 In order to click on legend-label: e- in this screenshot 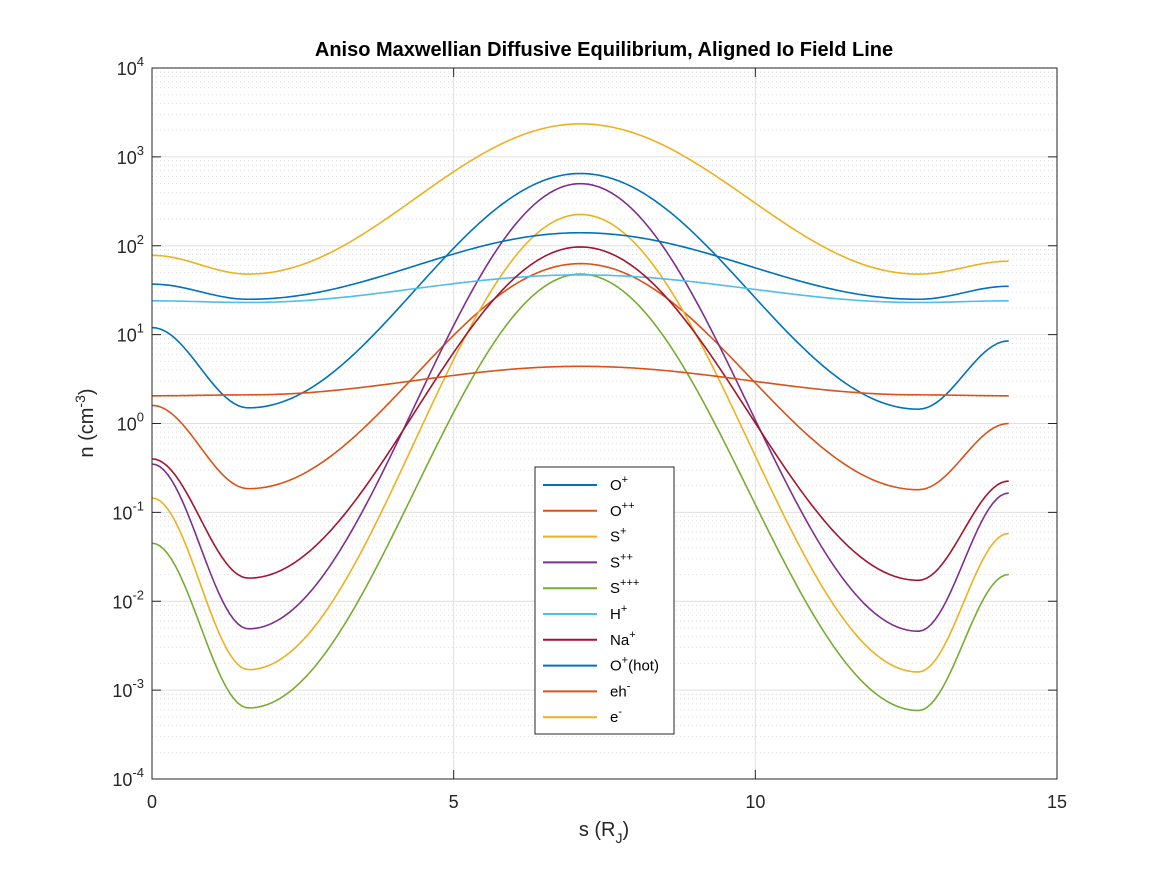, I will do `click(616, 716)`.